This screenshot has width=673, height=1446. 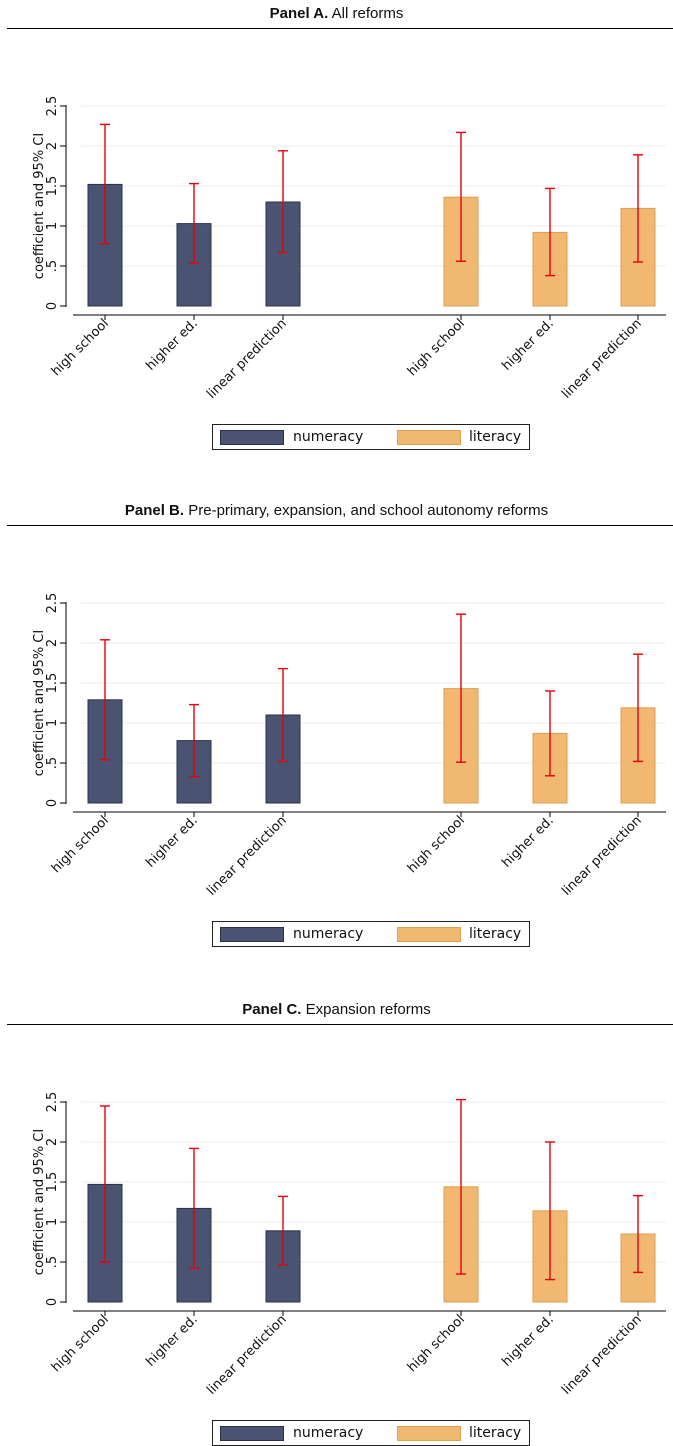 I want to click on panel-title-text: Expansion reforms, so click(x=366, y=1009).